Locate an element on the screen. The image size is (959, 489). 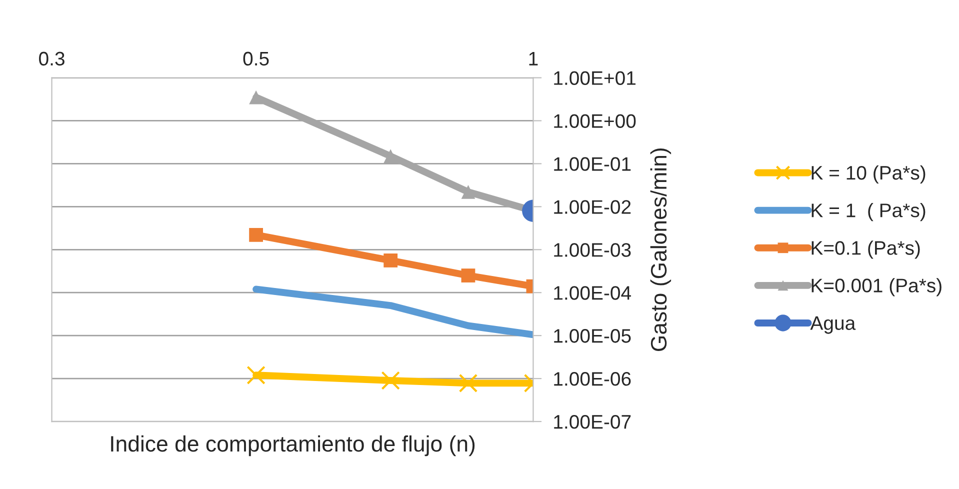
x-tick-label: 0.5 is located at coordinates (256, 59).